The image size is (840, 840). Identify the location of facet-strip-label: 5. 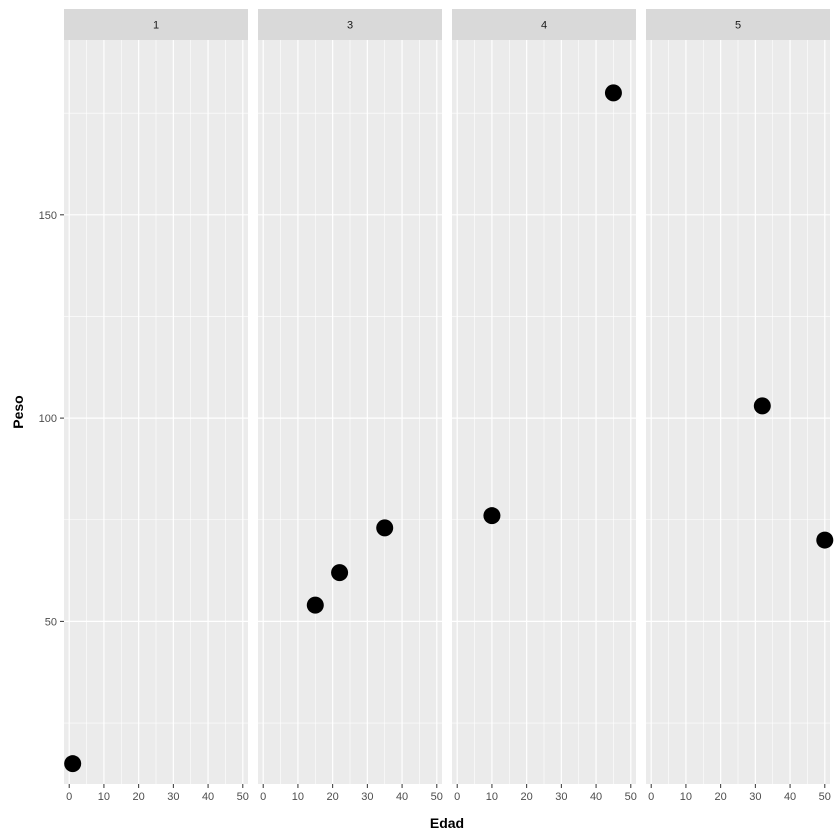
(738, 26).